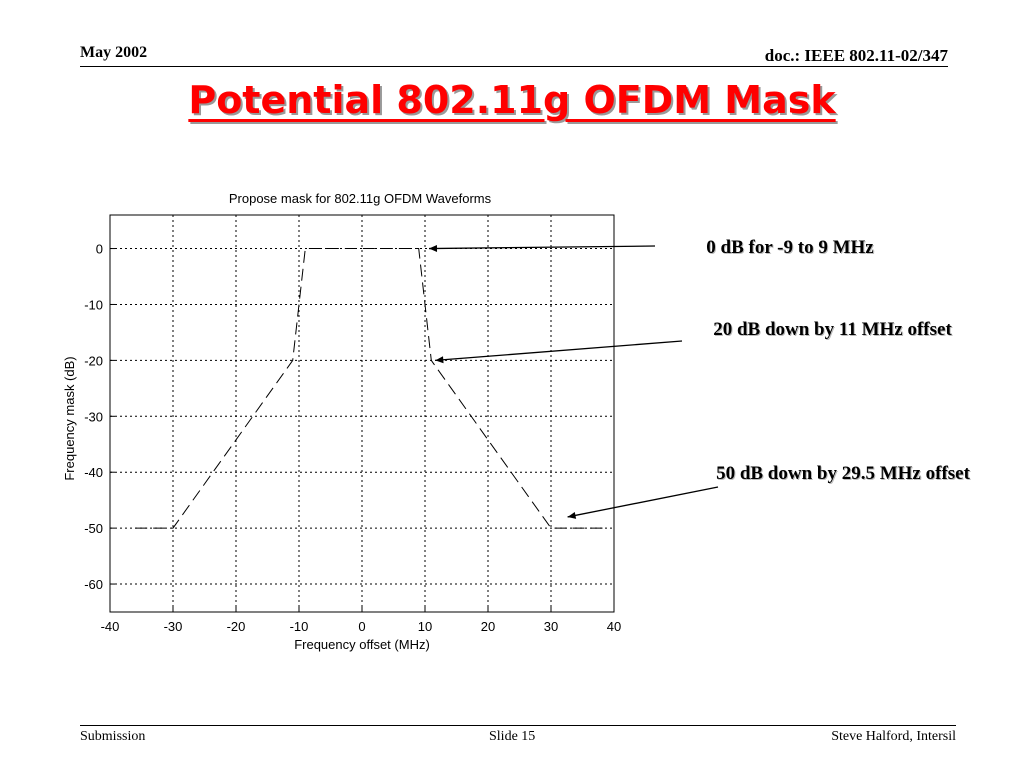  I want to click on x-tick-label: -10, so click(299, 626).